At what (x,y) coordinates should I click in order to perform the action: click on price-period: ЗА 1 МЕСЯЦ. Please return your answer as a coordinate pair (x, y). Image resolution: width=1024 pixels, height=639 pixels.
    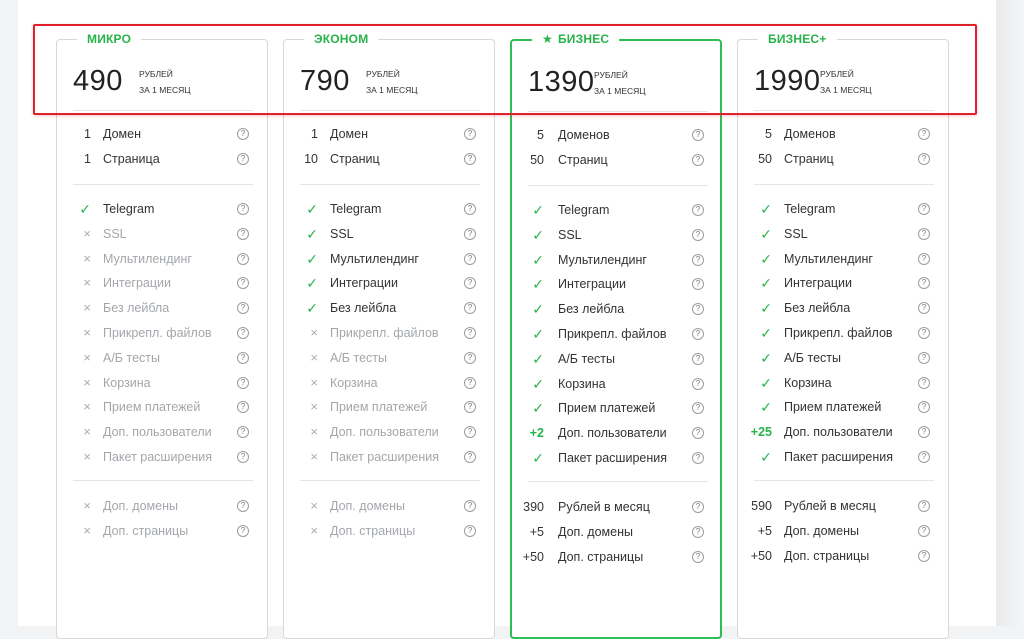
    Looking at the image, I should click on (846, 90).